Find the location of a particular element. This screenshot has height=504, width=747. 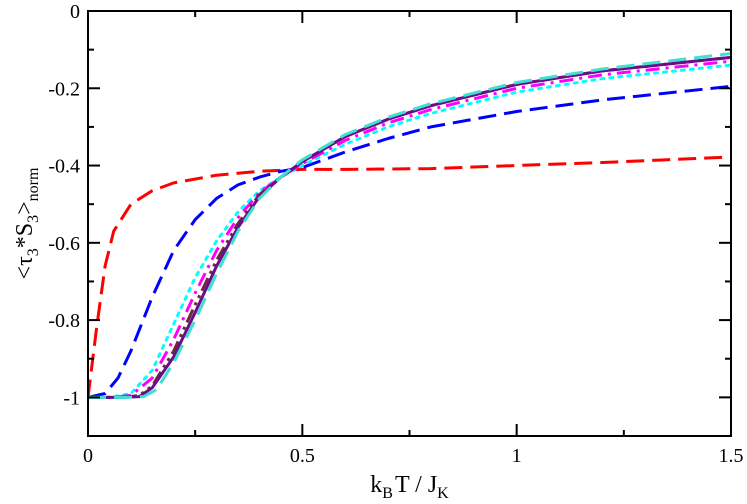

x-tick-label: 1 is located at coordinates (517, 456).